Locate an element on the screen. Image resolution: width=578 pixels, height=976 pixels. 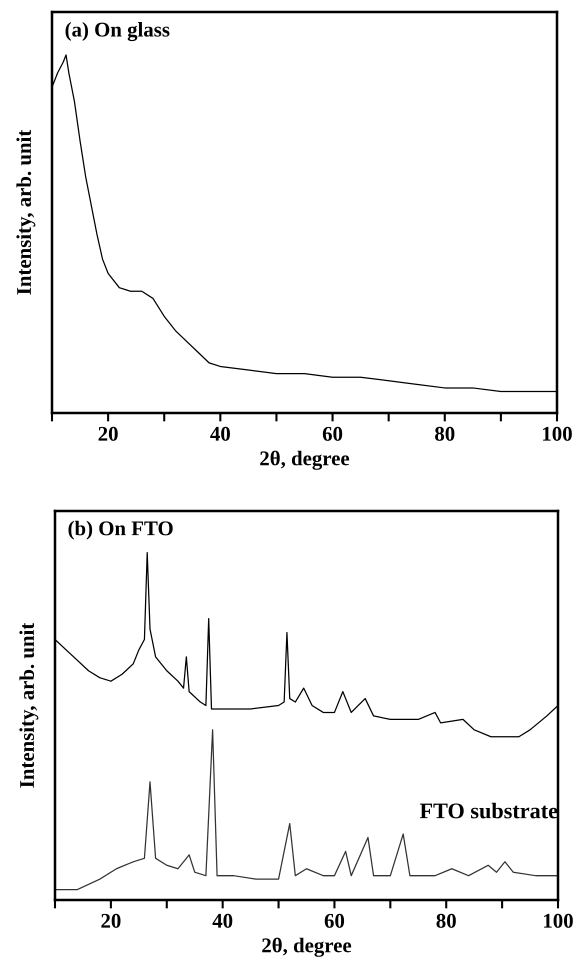
chart-title: (b) On FTO is located at coordinates (120, 530).